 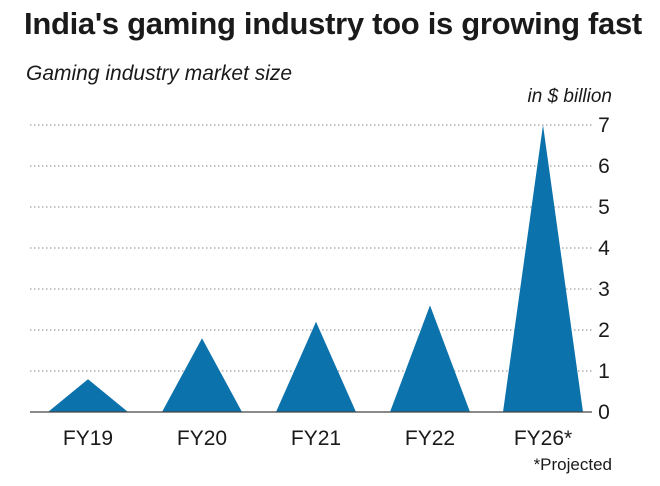 I want to click on x-axis-labels: FY19 FY20 FY21 FY22 FY26*, so click(x=317, y=438).